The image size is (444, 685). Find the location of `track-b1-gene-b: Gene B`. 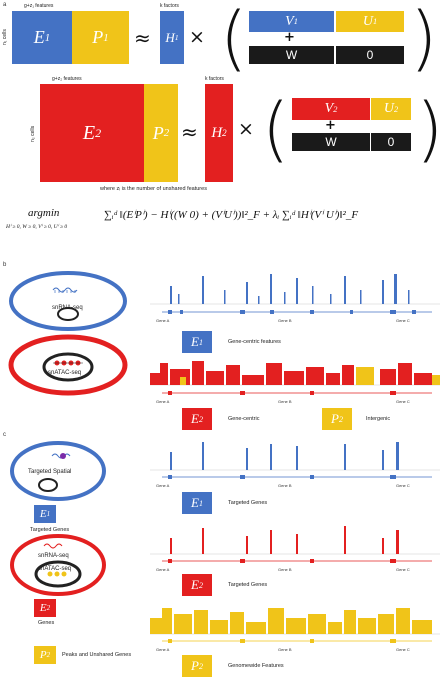

track-b1-gene-b: Gene B is located at coordinates (285, 320).